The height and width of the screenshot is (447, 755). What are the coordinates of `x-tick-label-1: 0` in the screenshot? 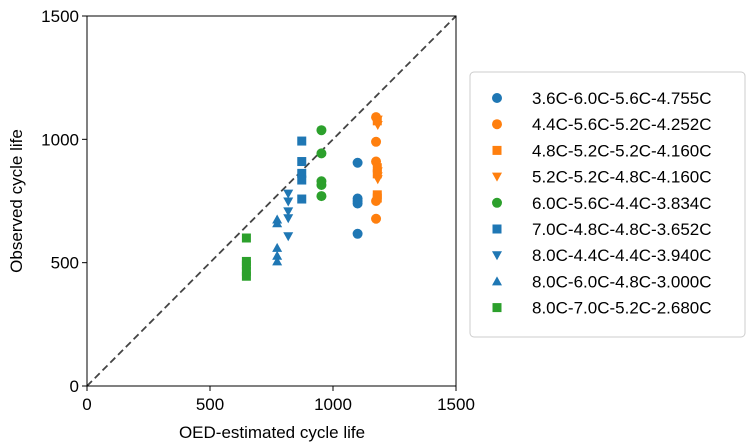 It's located at (86, 404).